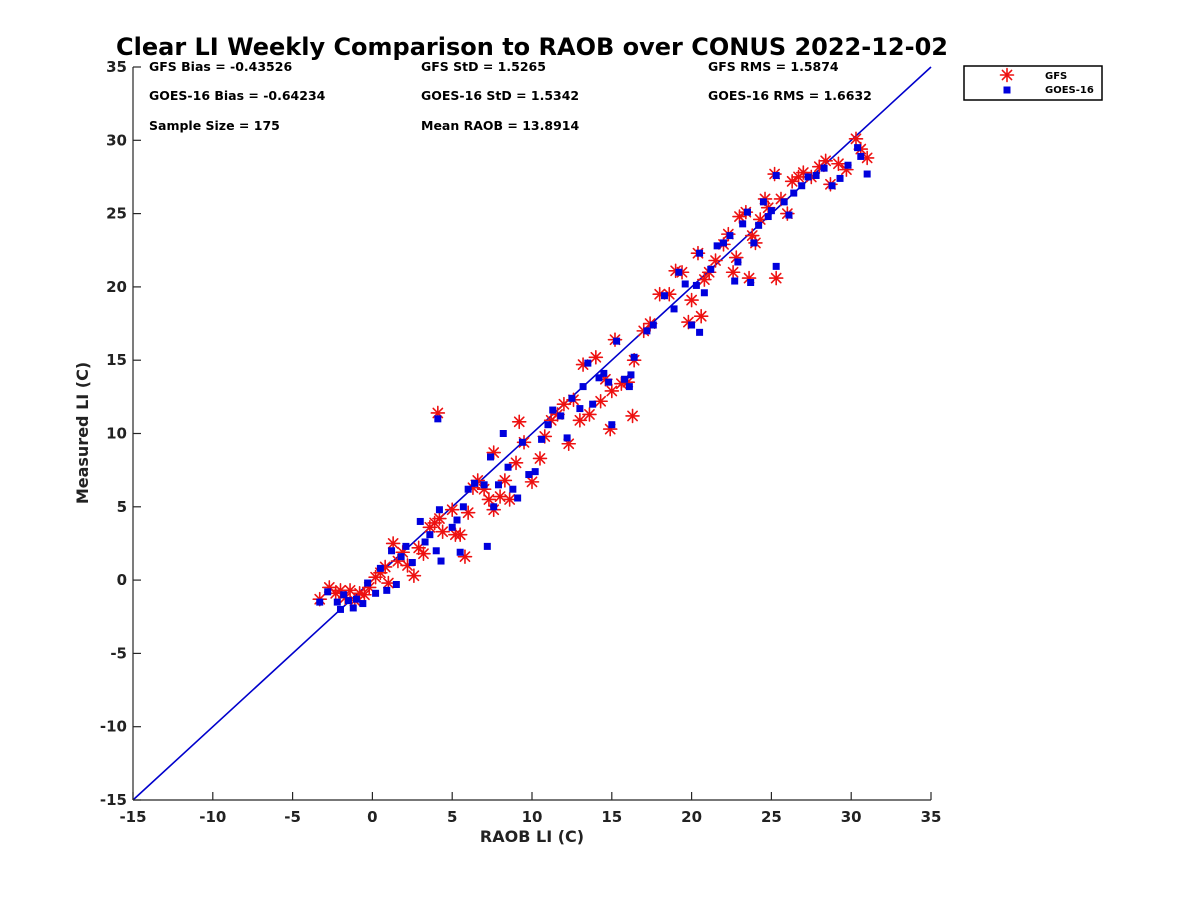 This screenshot has width=1200, height=900. I want to click on legend-box, so click(1033, 83).